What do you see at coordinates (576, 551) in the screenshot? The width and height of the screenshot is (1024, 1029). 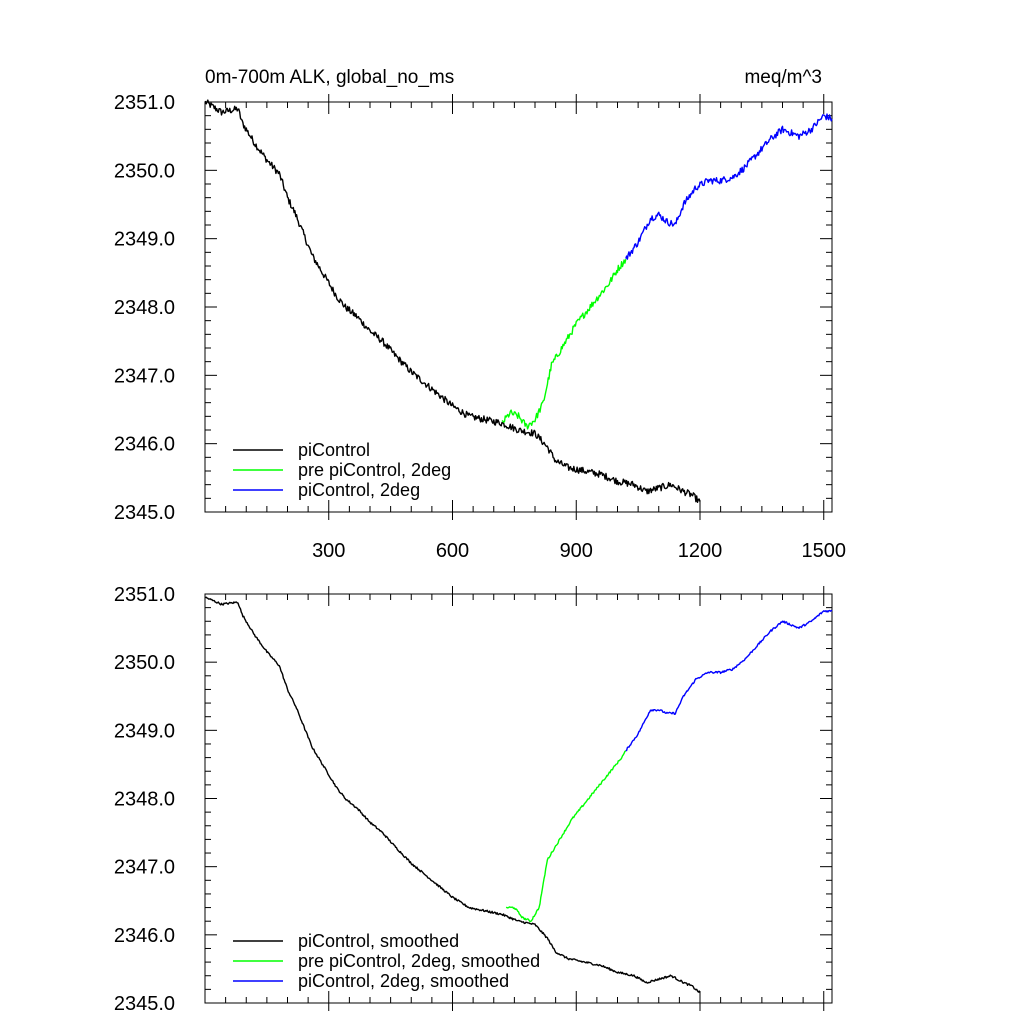 I see `x-tick-label: 900` at bounding box center [576, 551].